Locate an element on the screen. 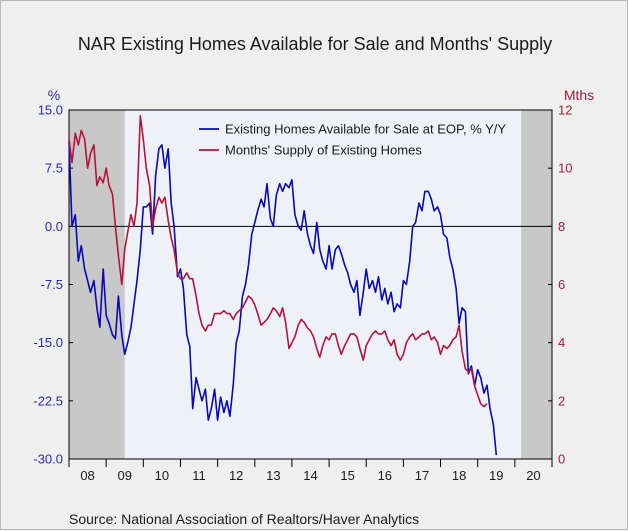 This screenshot has width=628, height=531. right-tick-label: 0 is located at coordinates (561, 459).